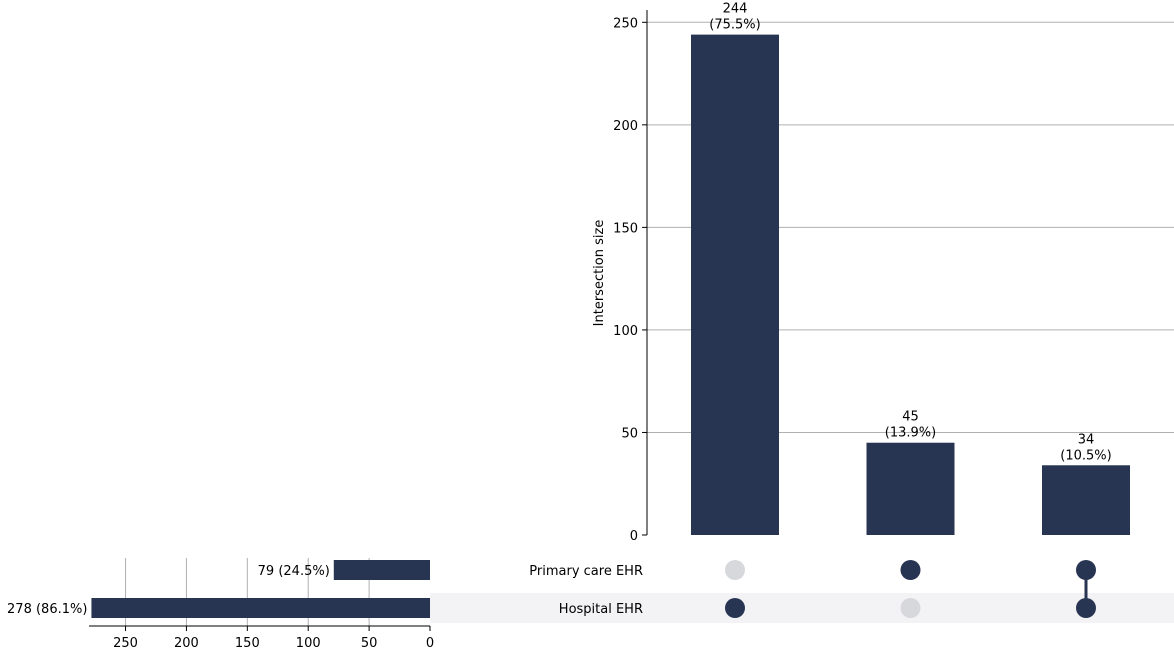 Image resolution: width=1174 pixels, height=650 pixels. I want to click on set-size-tick-label: 0, so click(430, 643).